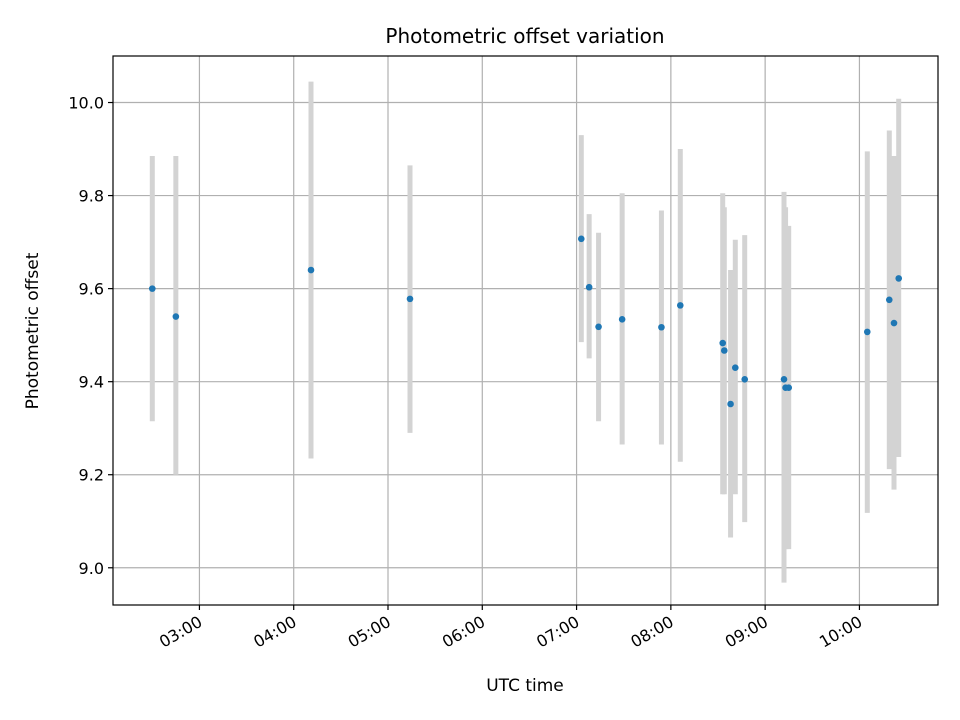 This screenshot has height=720, width=960. Describe the element at coordinates (91, 382) in the screenshot. I see `y-tick-label: 9.4` at that location.